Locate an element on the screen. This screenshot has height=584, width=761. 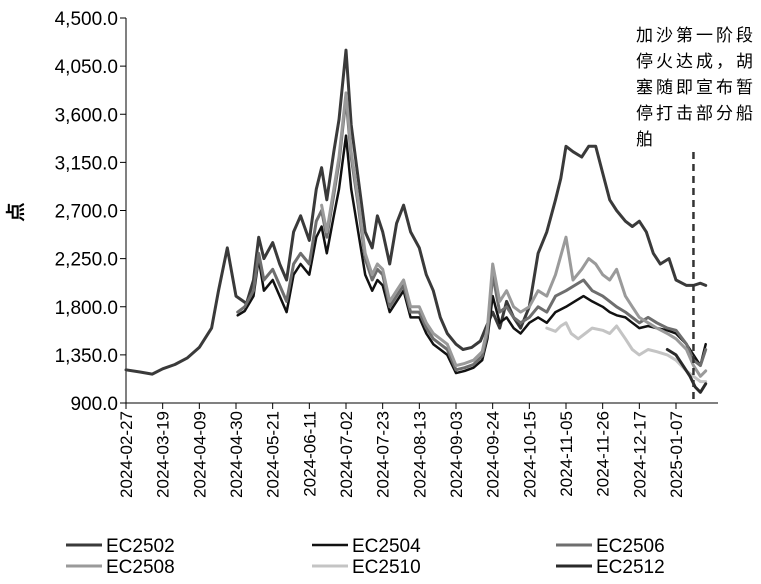
x-tick-label: 2024-10-15 is located at coordinates (529, 454).